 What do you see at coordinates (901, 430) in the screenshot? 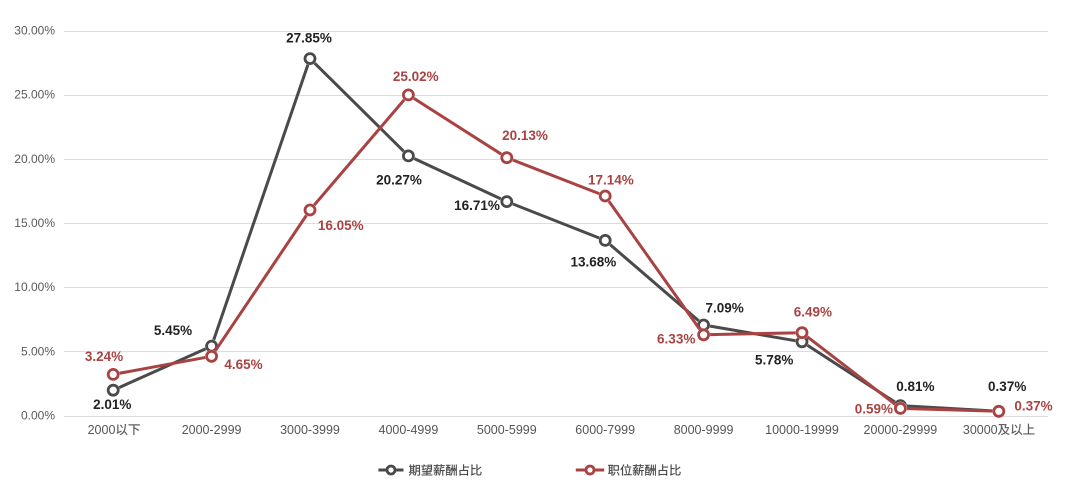
I see `svg-text: 20000-29999` at bounding box center [901, 430].